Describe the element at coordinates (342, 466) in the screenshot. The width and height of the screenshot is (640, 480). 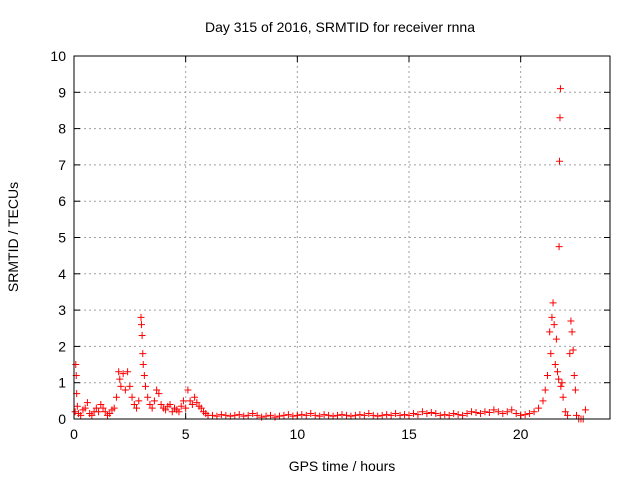
I see `x-axis-label: GPS time / hours` at that location.